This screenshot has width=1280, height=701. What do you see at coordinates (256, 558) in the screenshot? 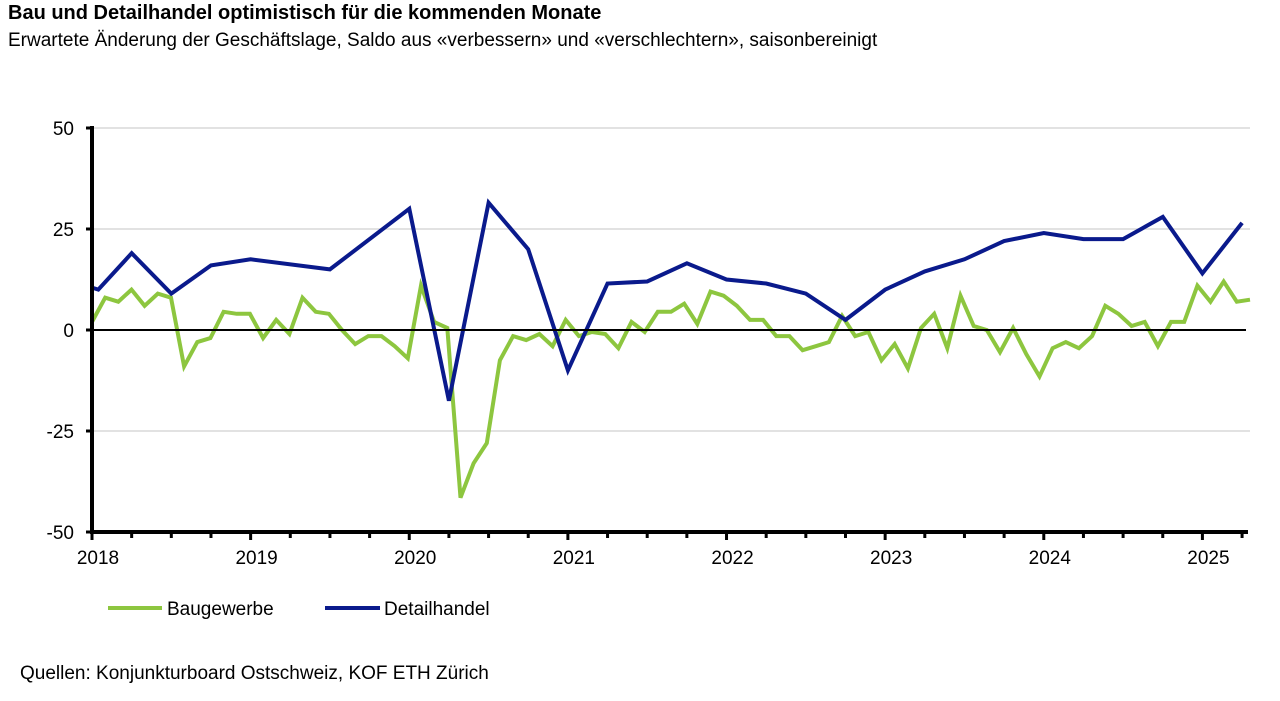
I see `x-tick-label: 2019` at bounding box center [256, 558].